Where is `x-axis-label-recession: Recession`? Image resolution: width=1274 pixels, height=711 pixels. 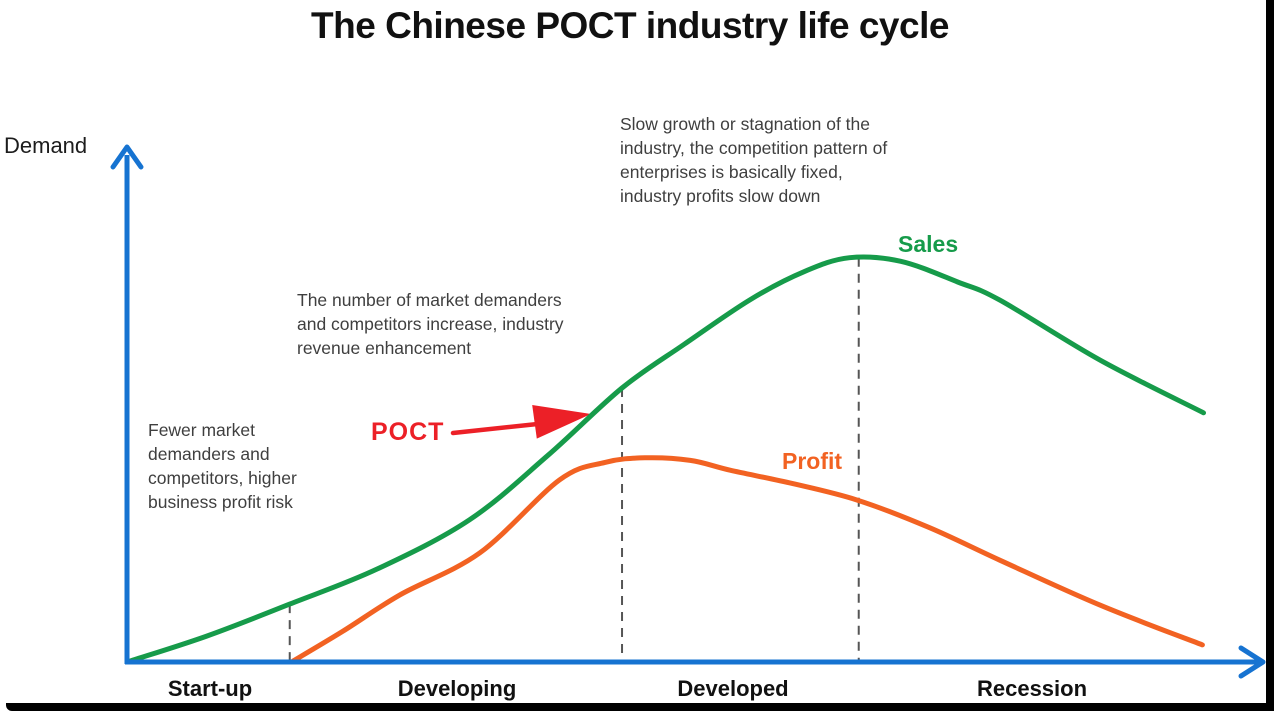 x-axis-label-recession: Recession is located at coordinates (1032, 688).